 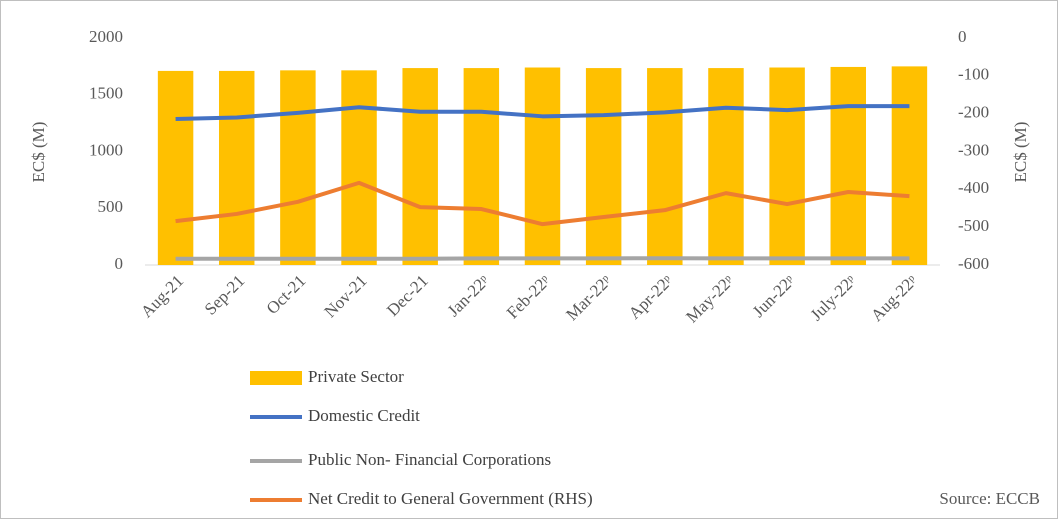 What do you see at coordinates (364, 415) in the screenshot?
I see `legend-label: Domestic Credit` at bounding box center [364, 415].